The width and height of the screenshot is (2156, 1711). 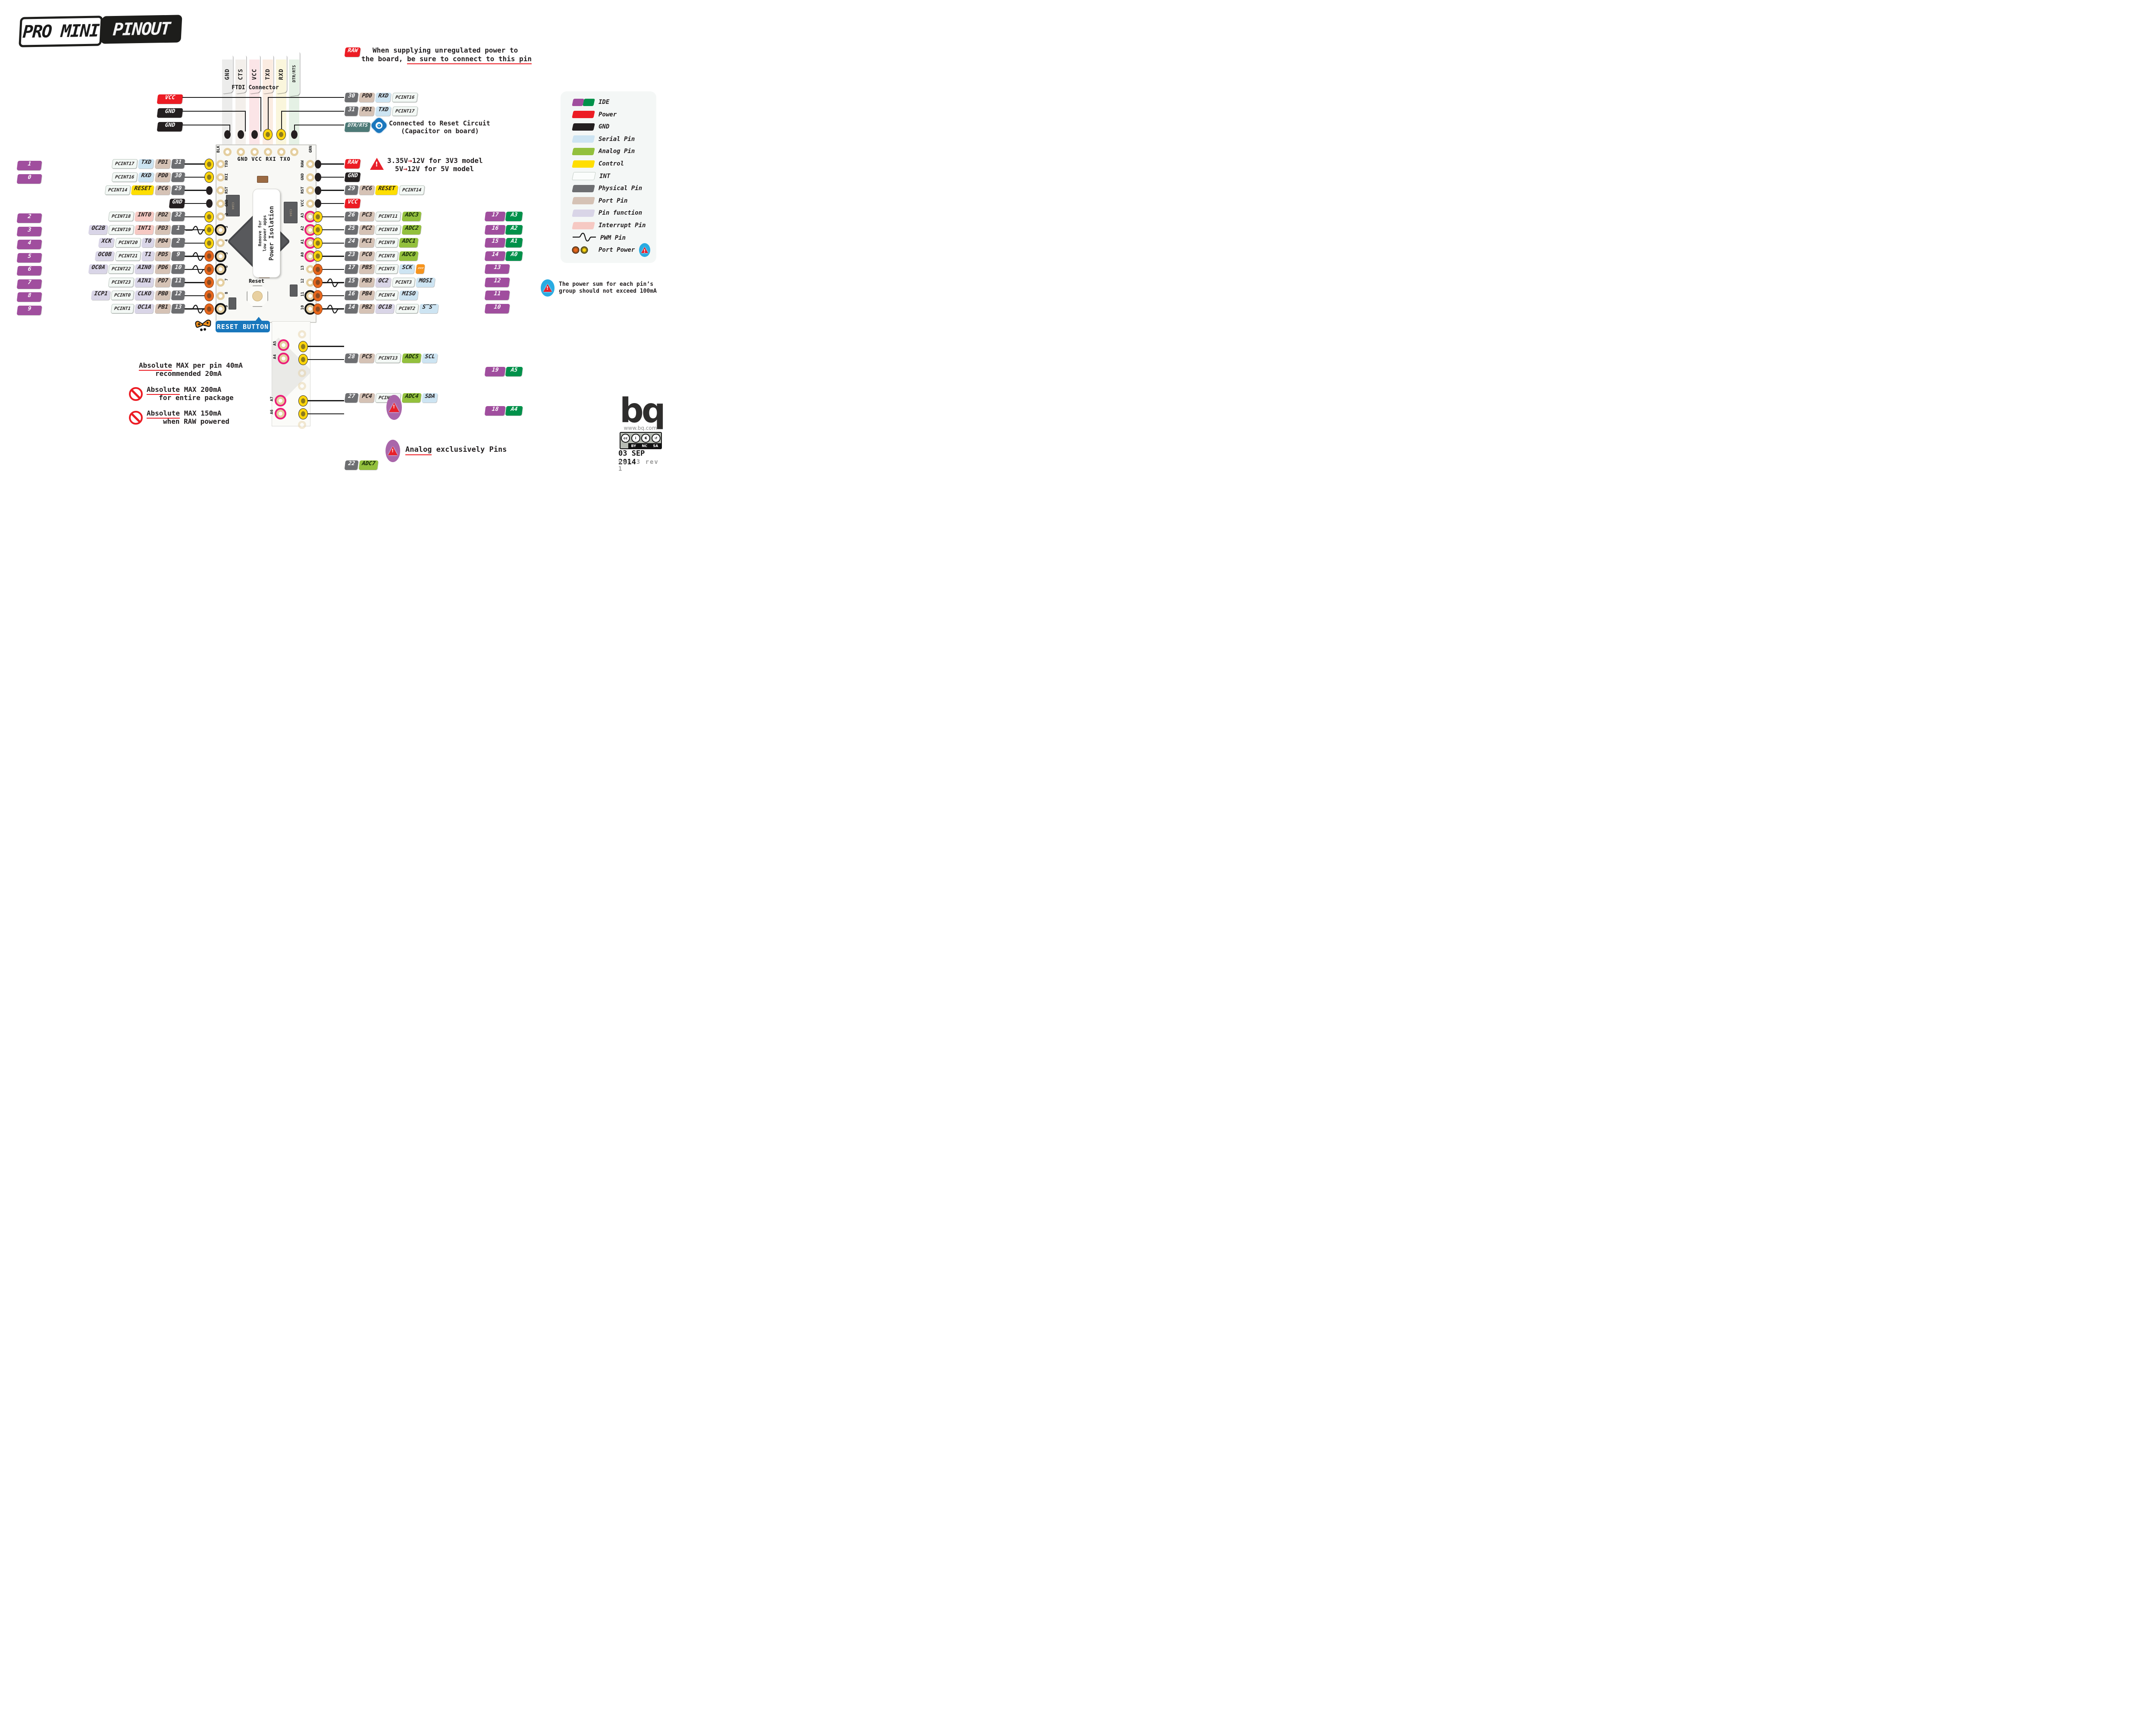 What do you see at coordinates (397, 160) in the screenshot?
I see `voltage-3v3-from: 3.35V` at bounding box center [397, 160].